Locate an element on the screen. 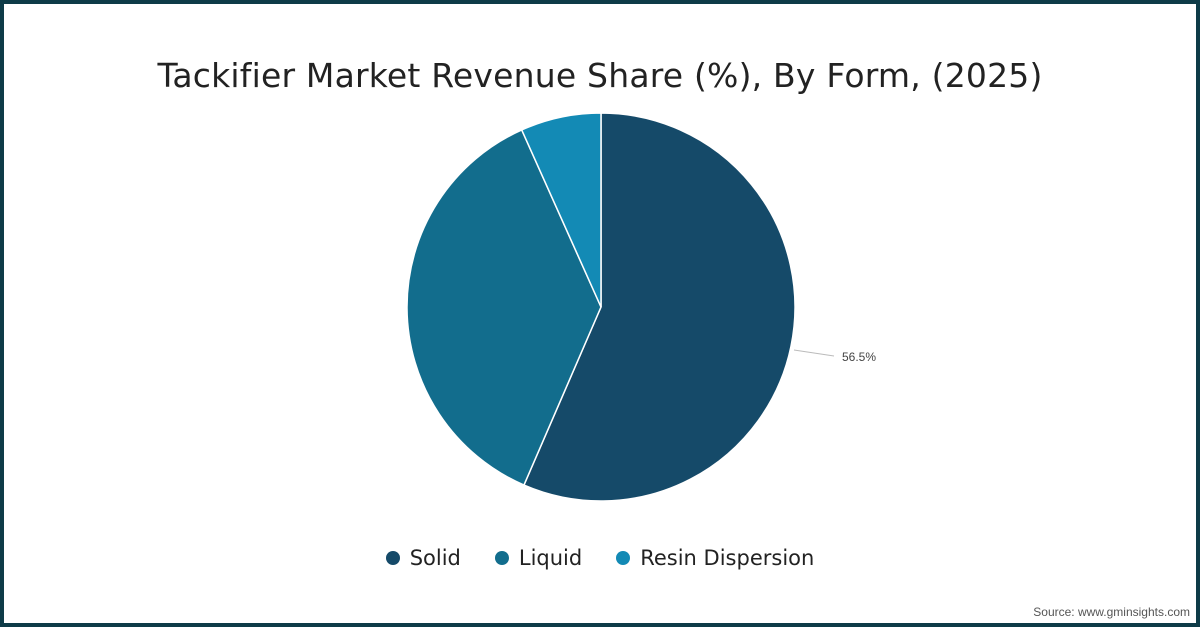 Image resolution: width=1200 pixels, height=627 pixels. pie-slice-liquid is located at coordinates (504, 307).